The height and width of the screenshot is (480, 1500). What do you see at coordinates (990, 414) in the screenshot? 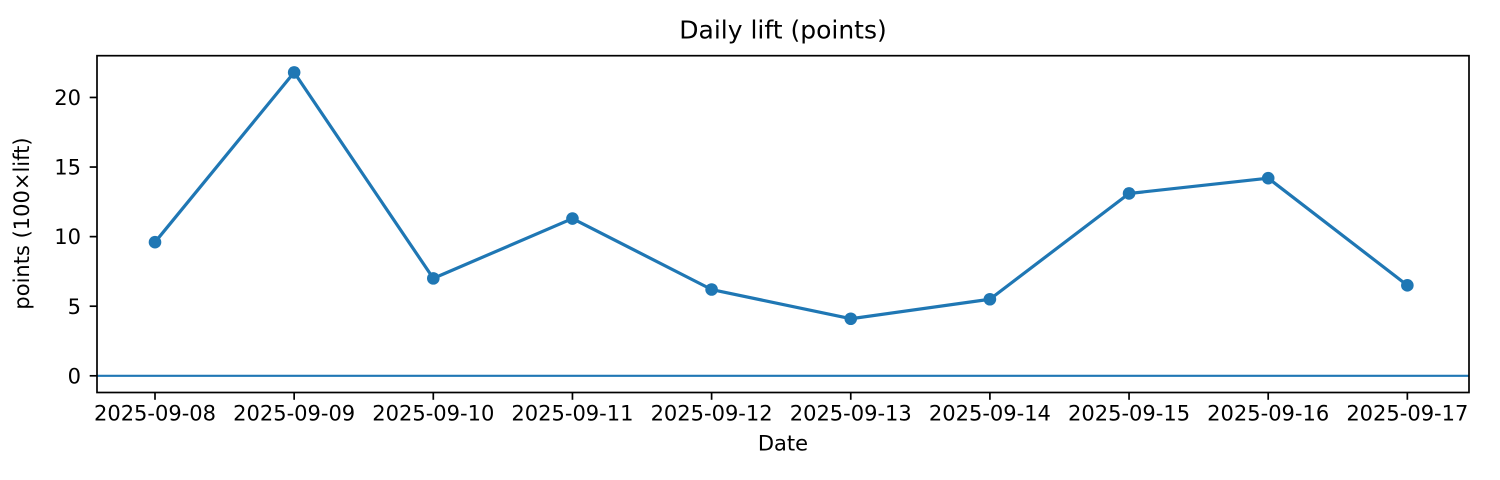
I see `x-tick-label: 2025-09-14` at bounding box center [990, 414].